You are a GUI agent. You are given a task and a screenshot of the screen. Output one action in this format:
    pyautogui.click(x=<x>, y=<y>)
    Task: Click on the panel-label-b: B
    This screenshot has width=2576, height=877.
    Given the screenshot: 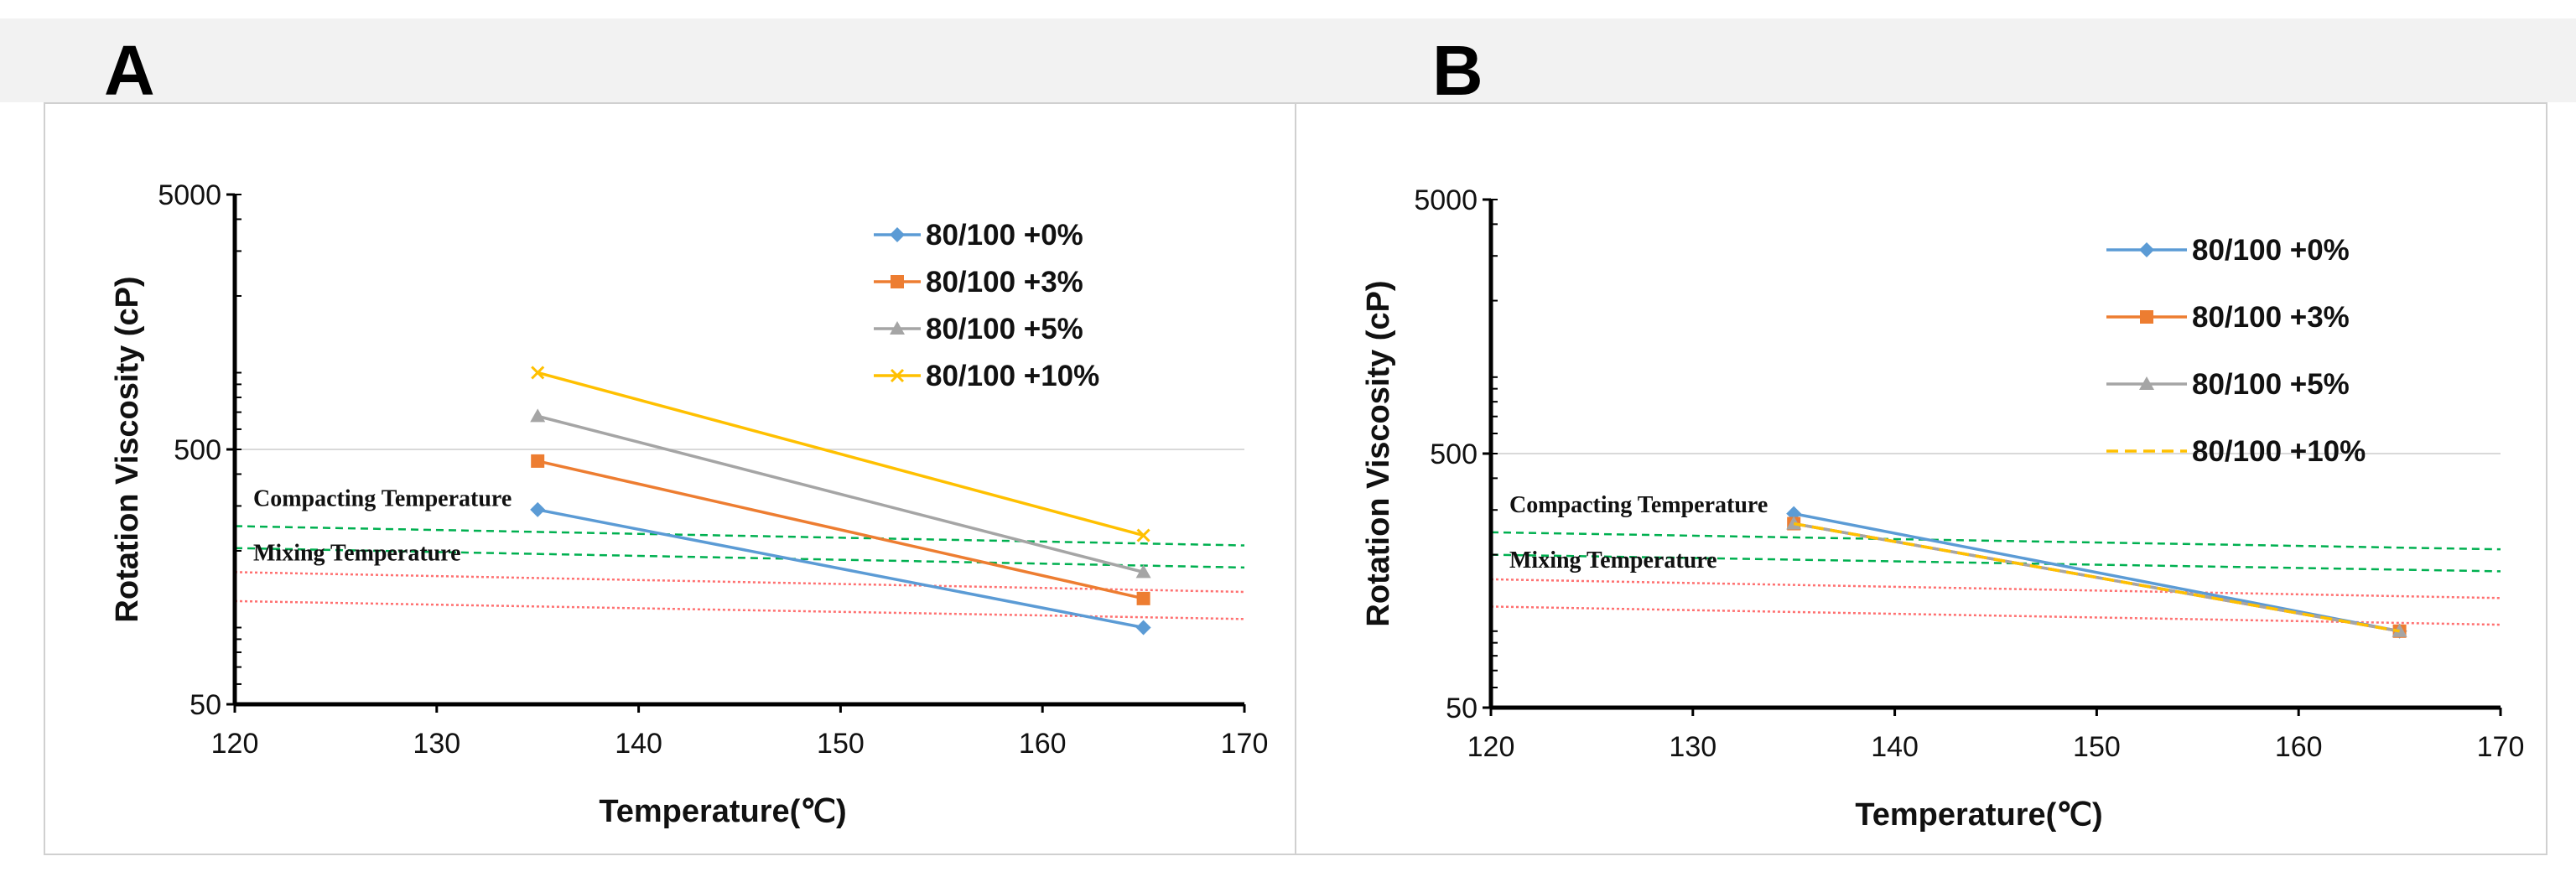 What is the action you would take?
    pyautogui.click(x=1457, y=70)
    